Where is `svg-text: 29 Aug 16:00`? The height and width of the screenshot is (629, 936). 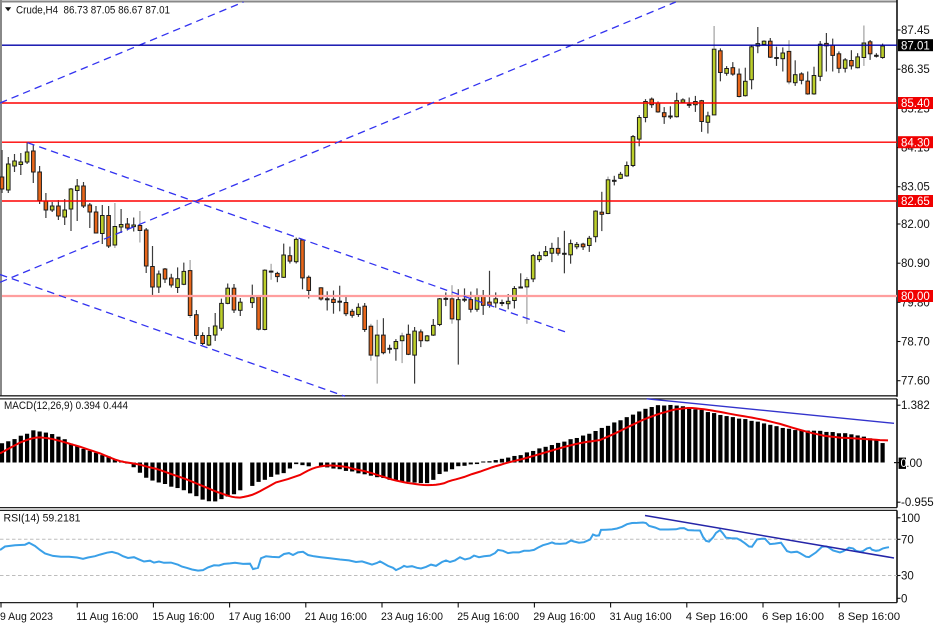 svg-text: 29 Aug 16:00 is located at coordinates (564, 617).